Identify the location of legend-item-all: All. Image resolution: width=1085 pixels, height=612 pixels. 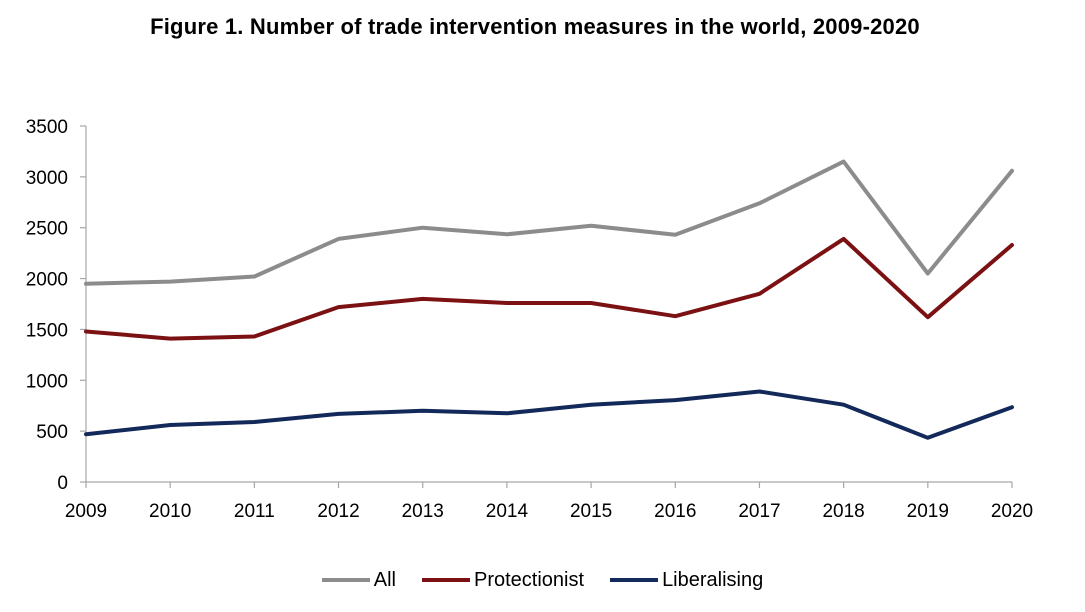
(358, 580).